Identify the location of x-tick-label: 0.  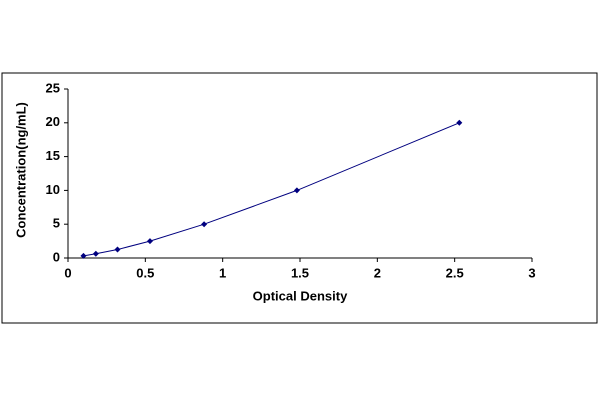
(67, 272).